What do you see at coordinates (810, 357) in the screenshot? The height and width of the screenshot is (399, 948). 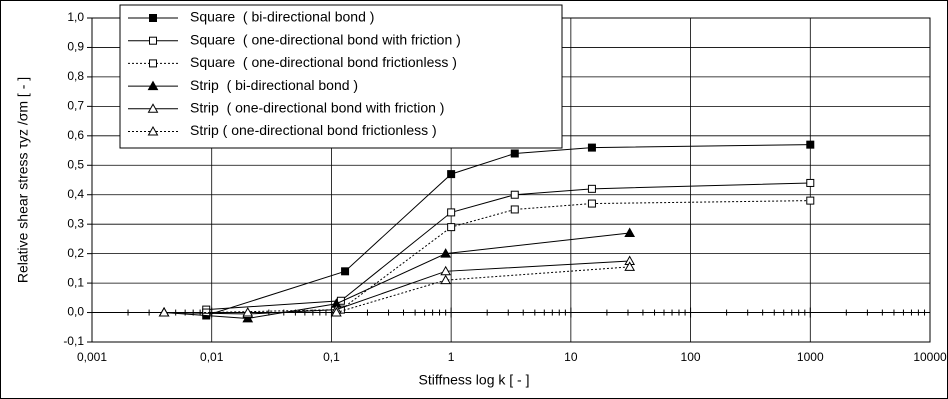 I see `x-tick-label: 1000` at bounding box center [810, 357].